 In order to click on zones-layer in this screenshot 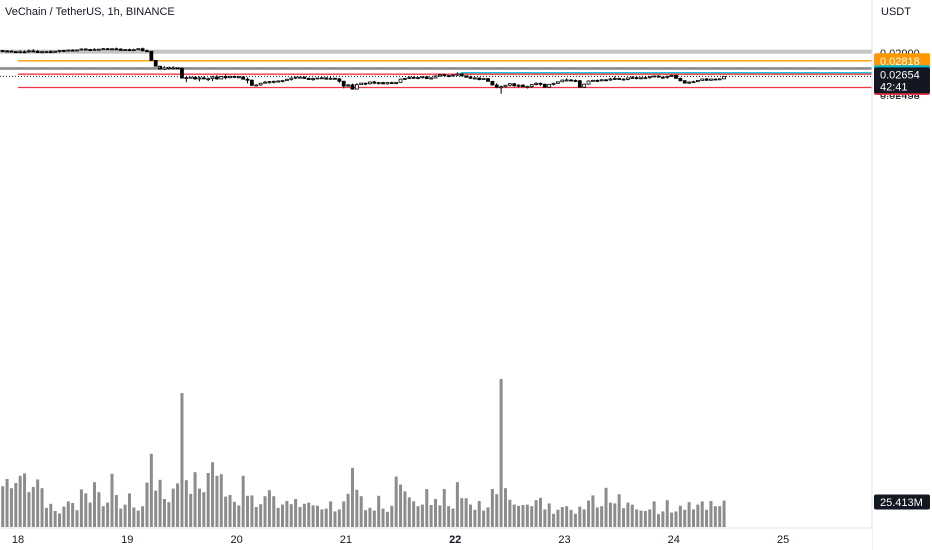, I will do `click(436, 59)`.